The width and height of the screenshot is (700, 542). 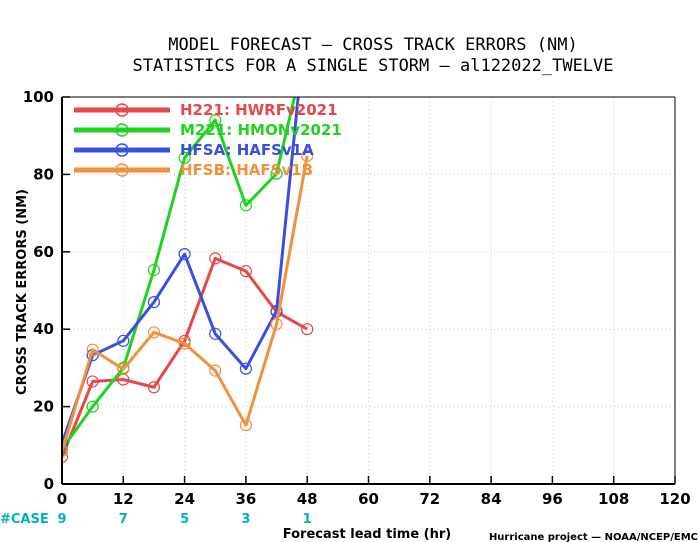 I want to click on case-counts: 9 7 5 3 1, so click(x=184, y=519).